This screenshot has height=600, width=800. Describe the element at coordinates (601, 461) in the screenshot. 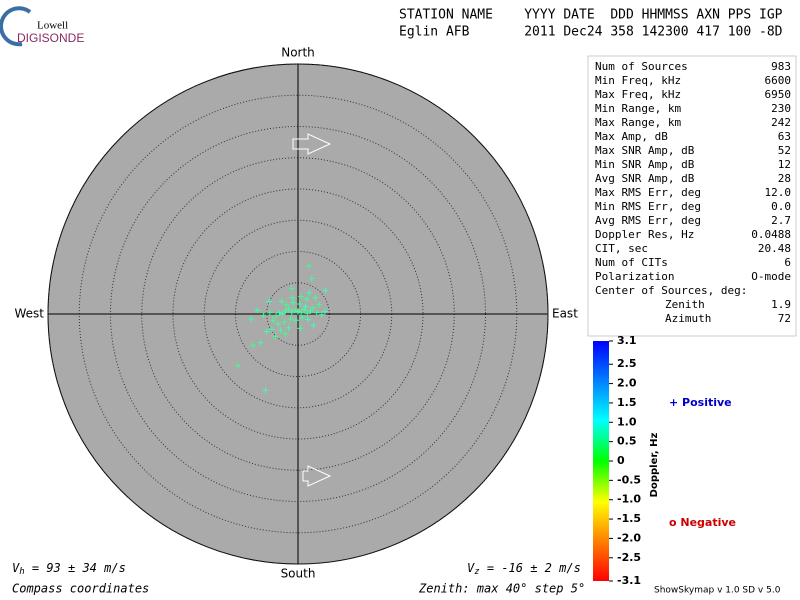

I see `colorbar` at that location.